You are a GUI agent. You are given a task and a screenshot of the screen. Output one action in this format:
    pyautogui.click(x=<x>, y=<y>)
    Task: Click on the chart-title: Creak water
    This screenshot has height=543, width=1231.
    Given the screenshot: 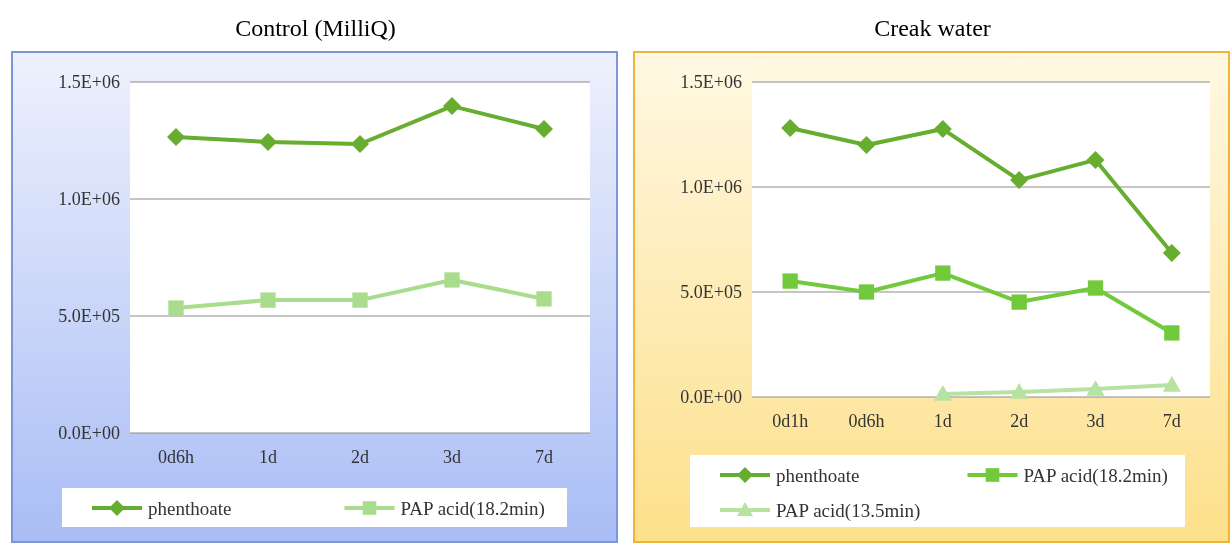 What is the action you would take?
    pyautogui.click(x=932, y=28)
    